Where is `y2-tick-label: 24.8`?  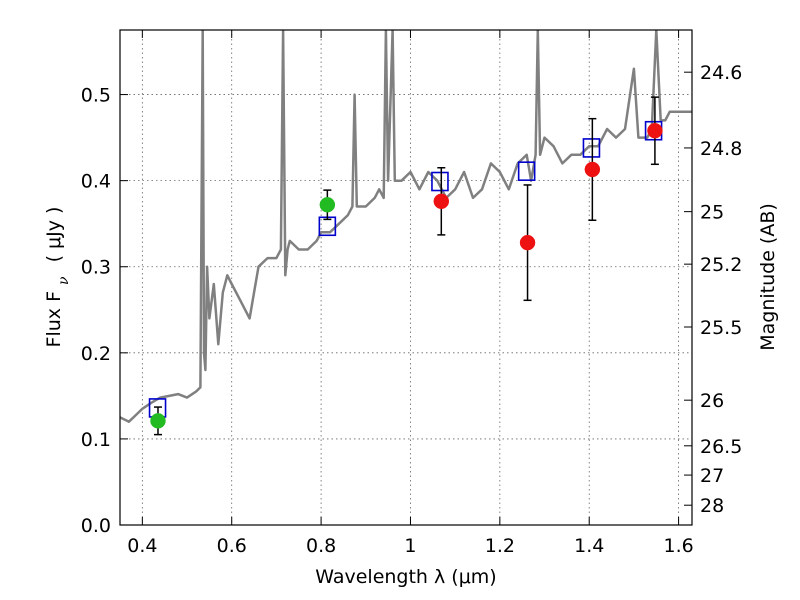 y2-tick-label: 24.8 is located at coordinates (721, 149).